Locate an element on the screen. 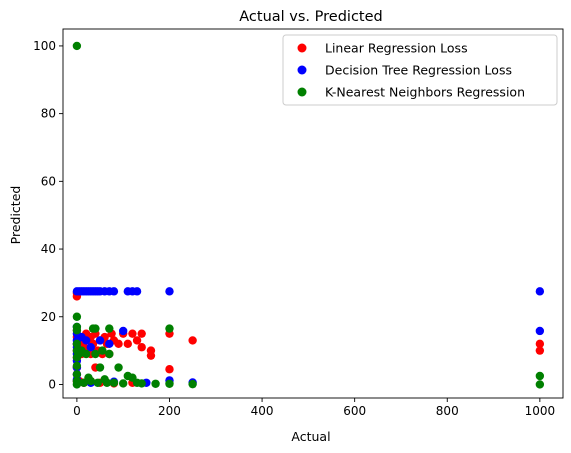 This screenshot has height=453, width=571. legend-label: Linear Regression Loss is located at coordinates (396, 48).